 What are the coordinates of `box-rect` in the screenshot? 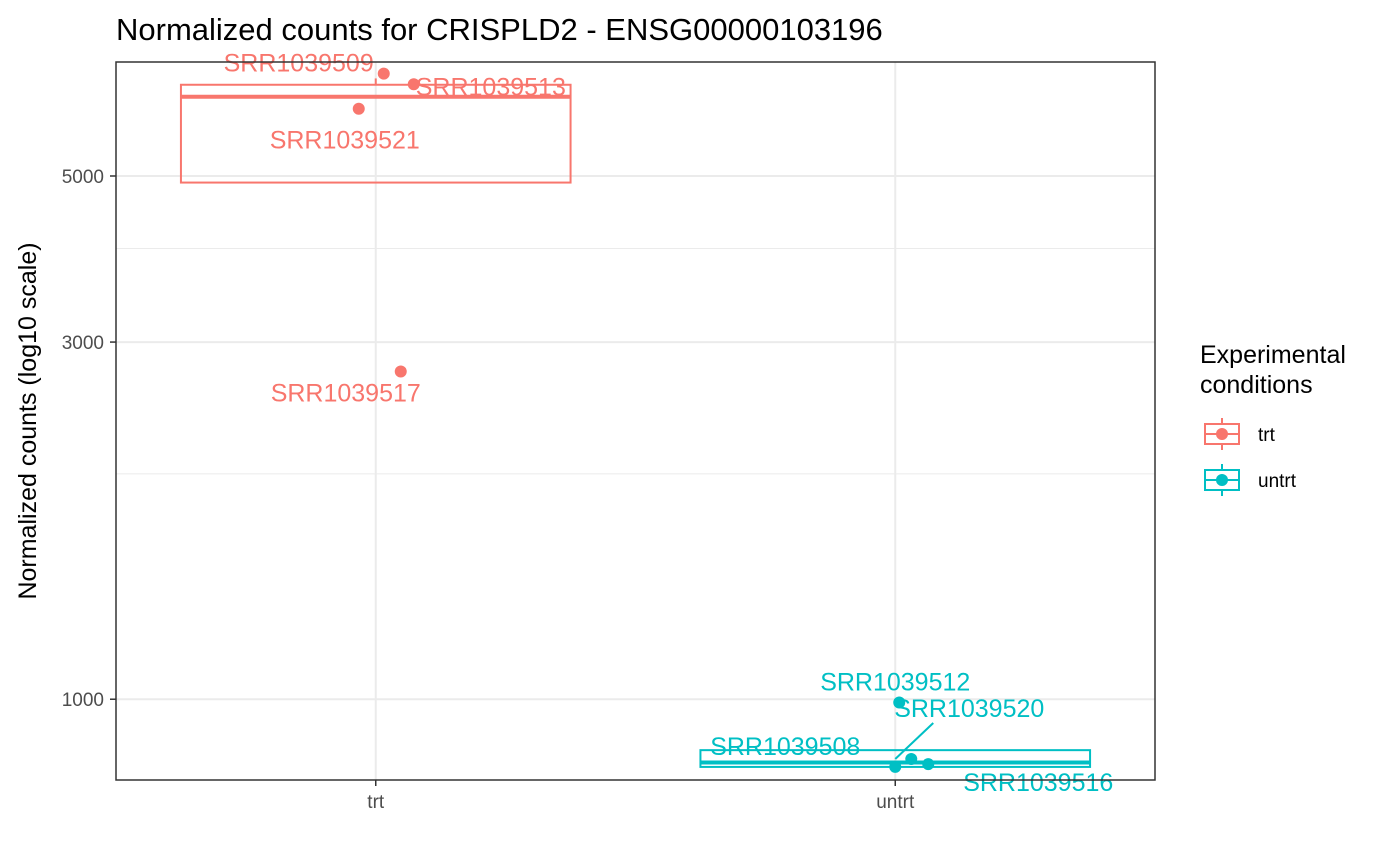 It's located at (375, 133).